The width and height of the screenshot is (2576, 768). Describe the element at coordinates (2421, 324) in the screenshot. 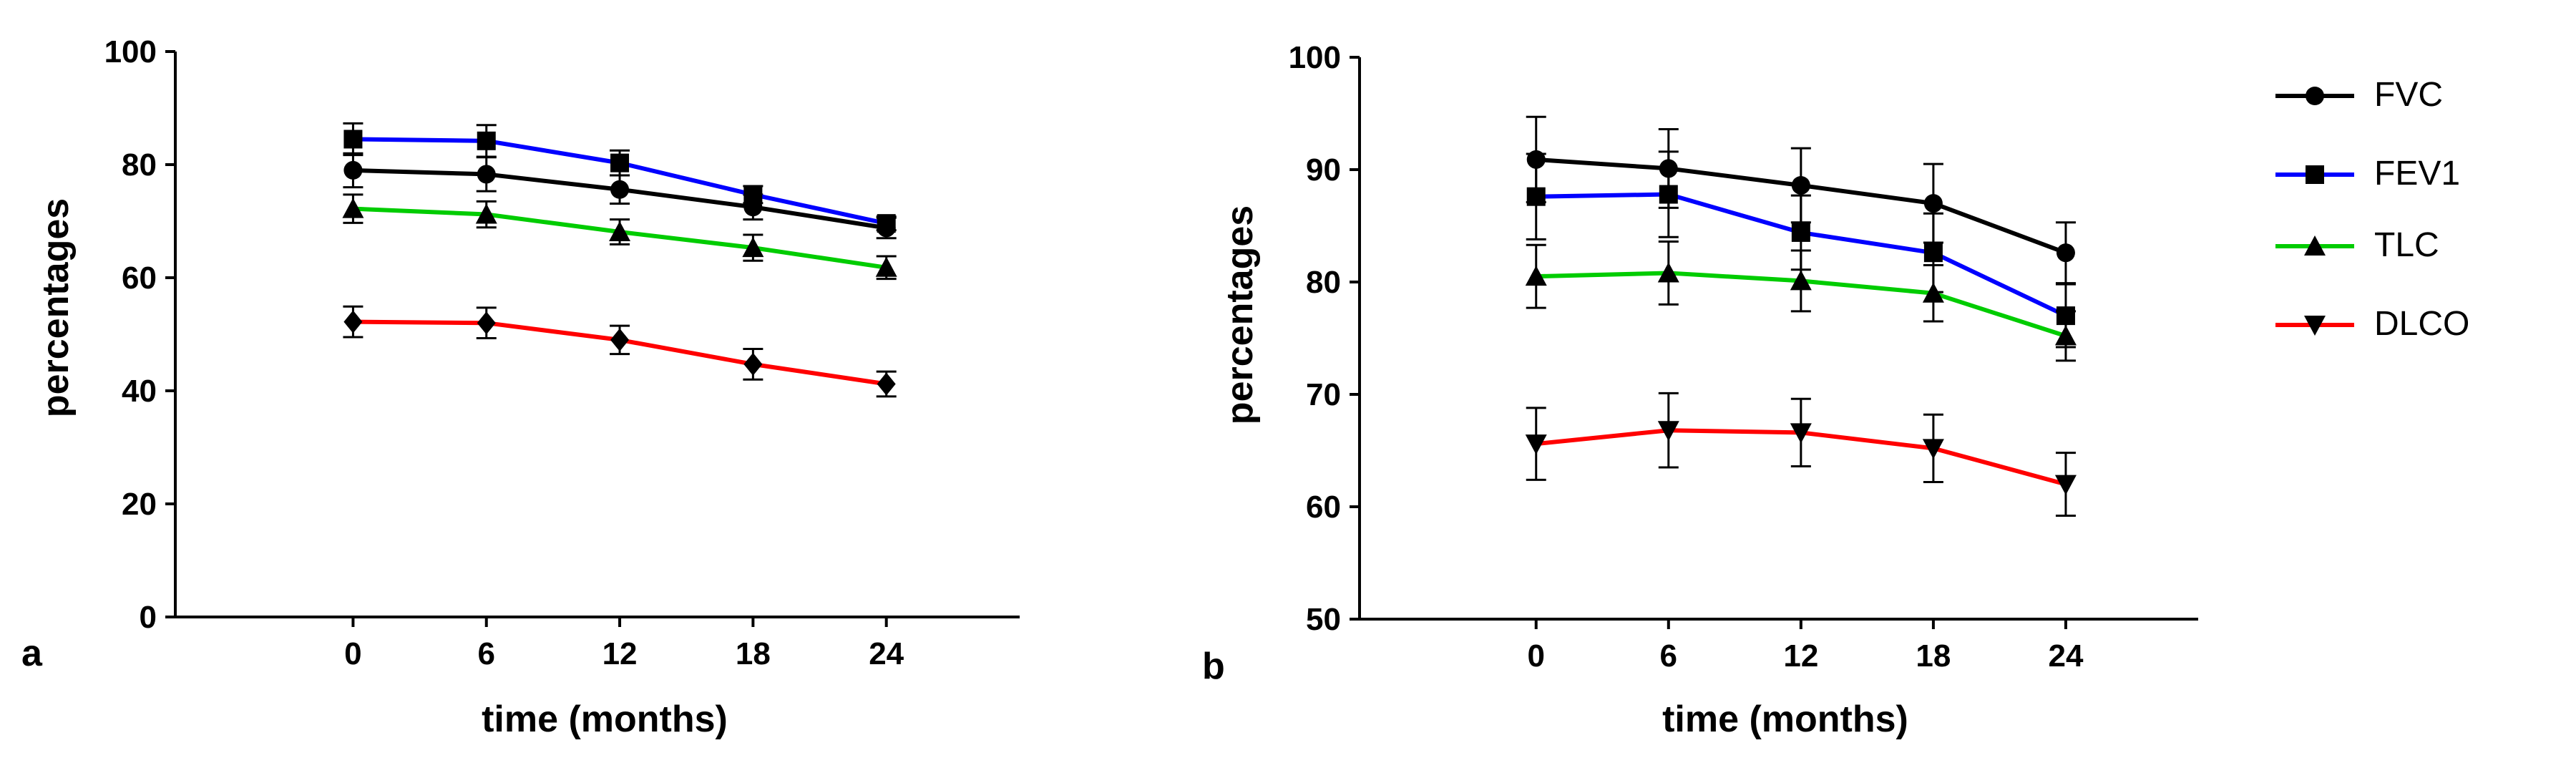

I see `legend-label-dlco: DLCO` at that location.